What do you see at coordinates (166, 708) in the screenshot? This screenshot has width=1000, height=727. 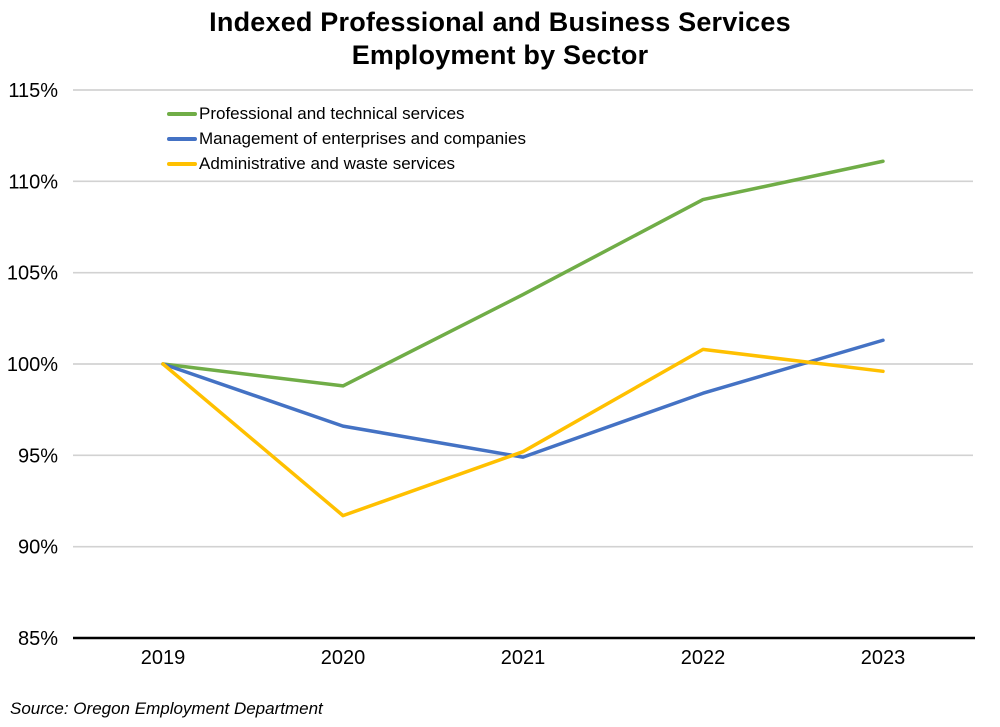 I see `source-note: Source: Oregon Employment Department` at bounding box center [166, 708].